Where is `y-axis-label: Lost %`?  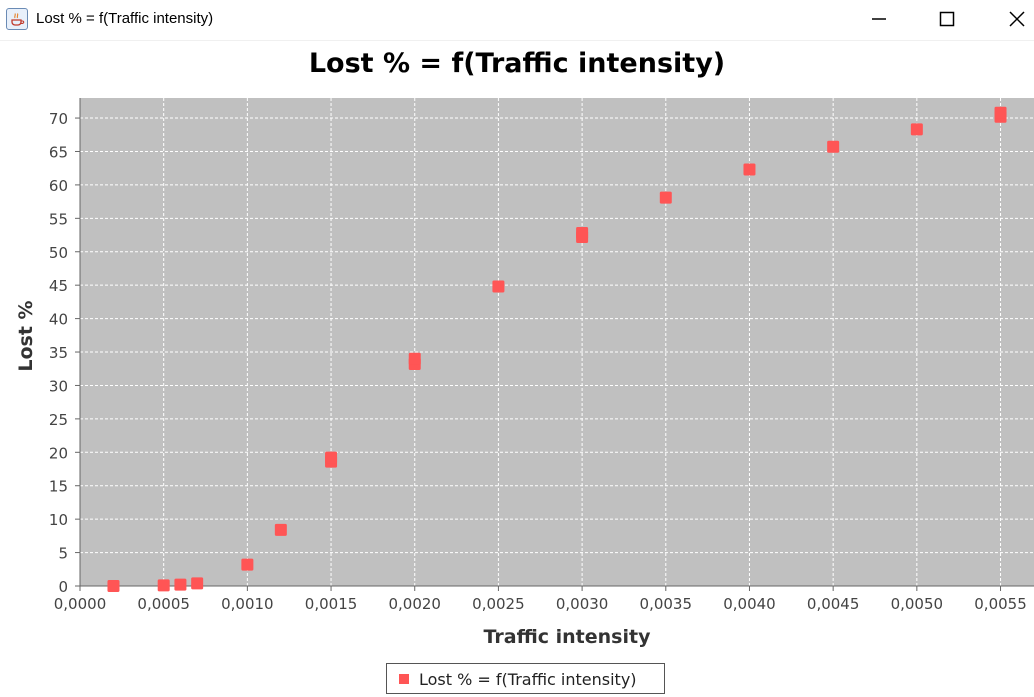
y-axis-label: Lost % is located at coordinates (26, 335).